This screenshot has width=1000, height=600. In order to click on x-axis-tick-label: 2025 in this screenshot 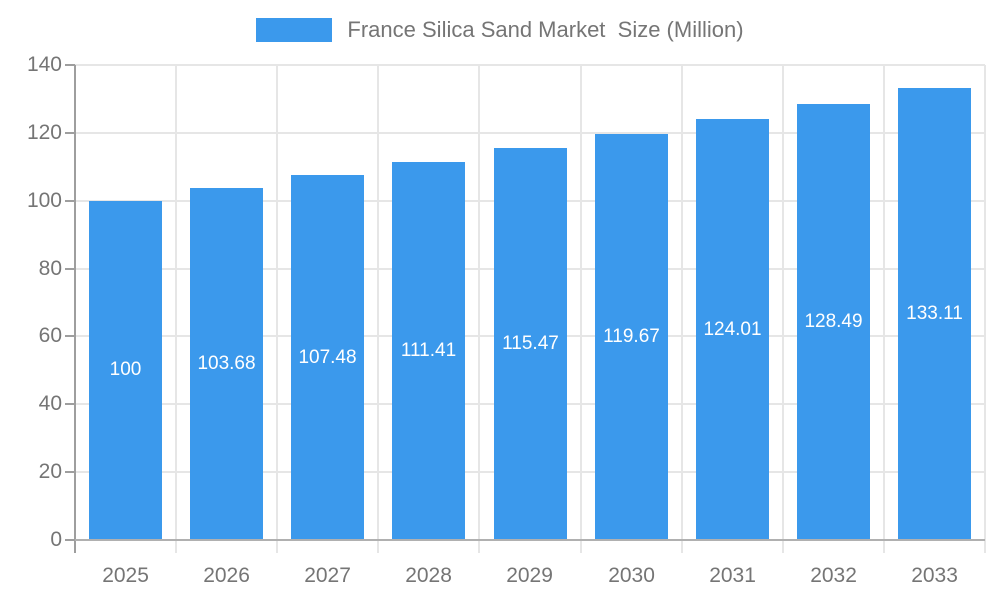, I will do `click(125, 575)`.